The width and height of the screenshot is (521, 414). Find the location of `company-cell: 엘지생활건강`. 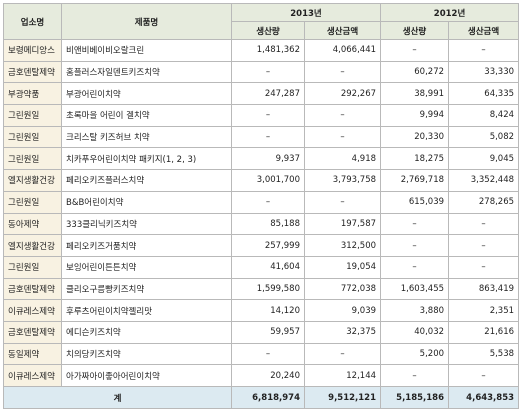

company-cell: 엘지생활건강 is located at coordinates (32, 180).